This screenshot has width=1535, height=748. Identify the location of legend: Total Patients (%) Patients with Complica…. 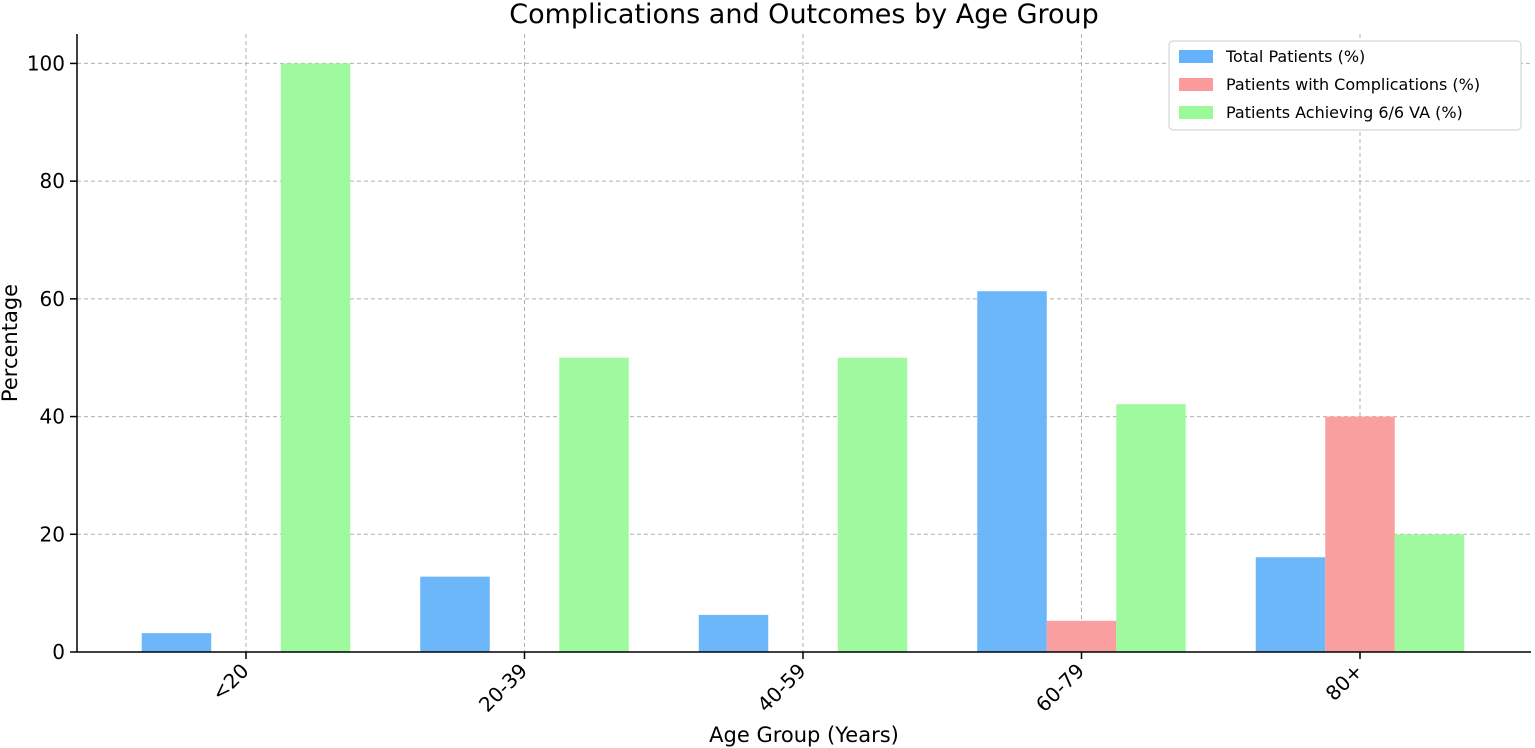
(1345, 85).